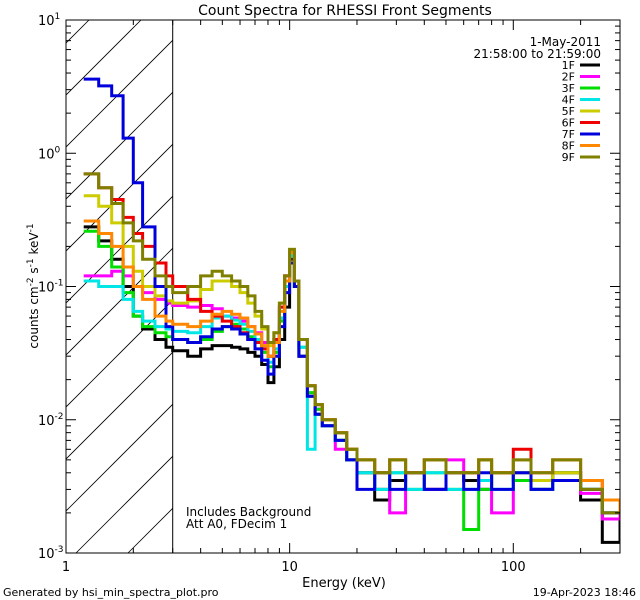 The height and width of the screenshot is (600, 640). Describe the element at coordinates (568, 146) in the screenshot. I see `legend-label-8F: 8F` at that location.